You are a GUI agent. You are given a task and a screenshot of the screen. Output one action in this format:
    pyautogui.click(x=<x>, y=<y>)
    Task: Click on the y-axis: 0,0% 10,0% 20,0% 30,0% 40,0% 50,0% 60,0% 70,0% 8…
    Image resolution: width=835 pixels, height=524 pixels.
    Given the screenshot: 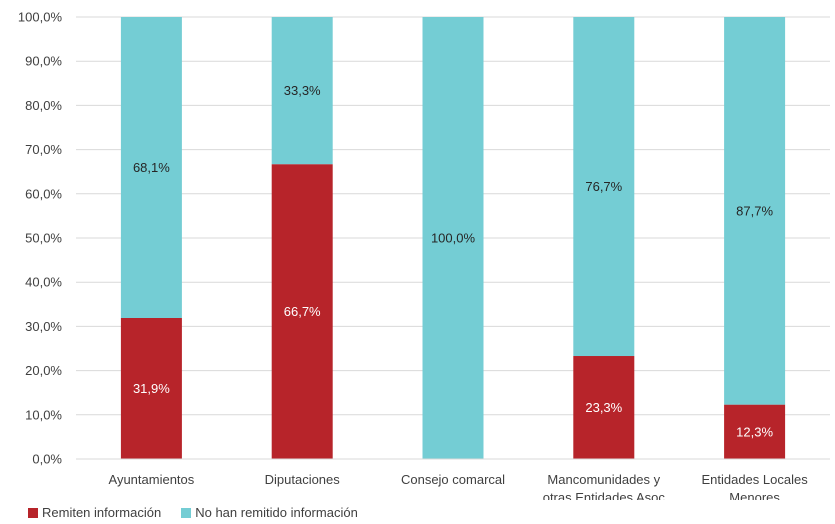 What is the action you would take?
    pyautogui.click(x=40, y=238)
    